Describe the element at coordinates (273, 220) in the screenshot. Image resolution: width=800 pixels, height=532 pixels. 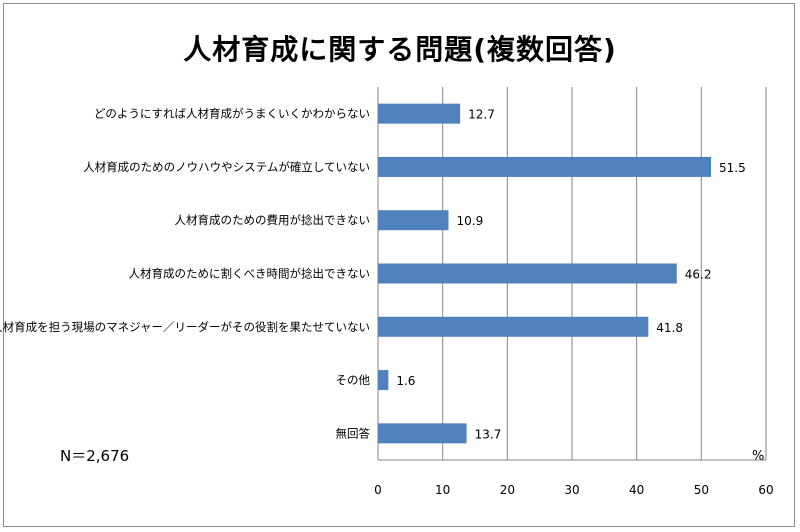
I see `category-label: 人材育成のための費用が捻出できない` at that location.